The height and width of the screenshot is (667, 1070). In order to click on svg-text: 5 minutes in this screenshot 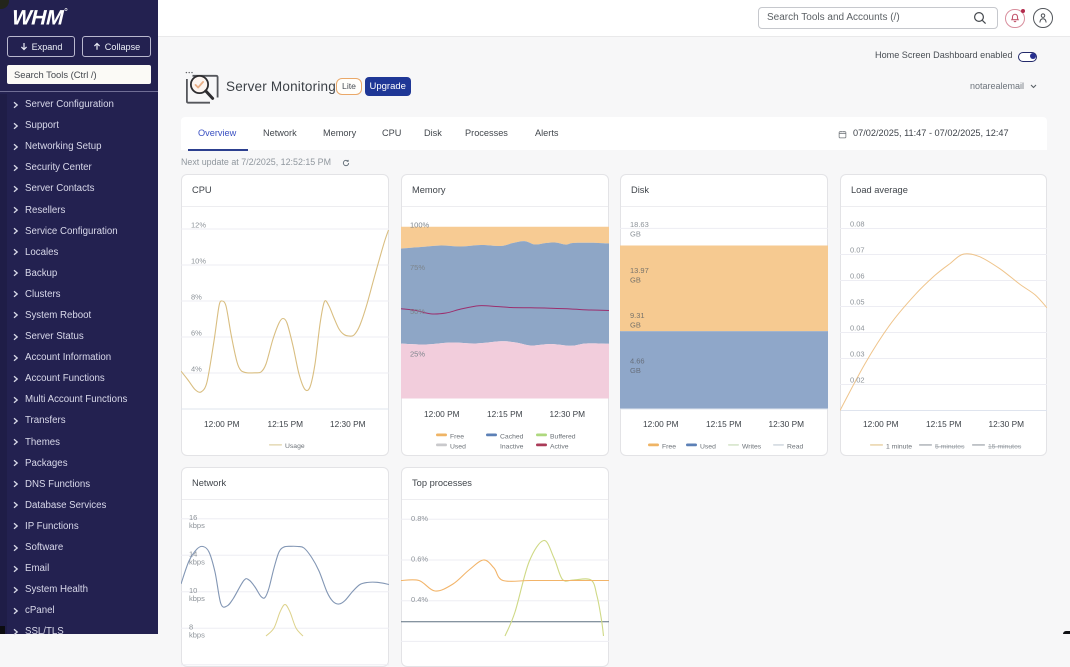, I will do `click(950, 447)`.